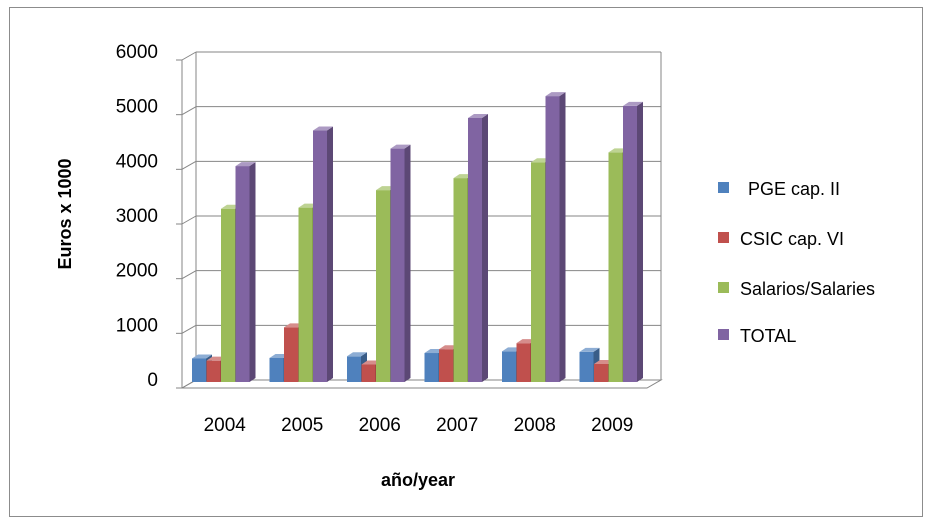  I want to click on y-tick-label: 1000, so click(137, 325).